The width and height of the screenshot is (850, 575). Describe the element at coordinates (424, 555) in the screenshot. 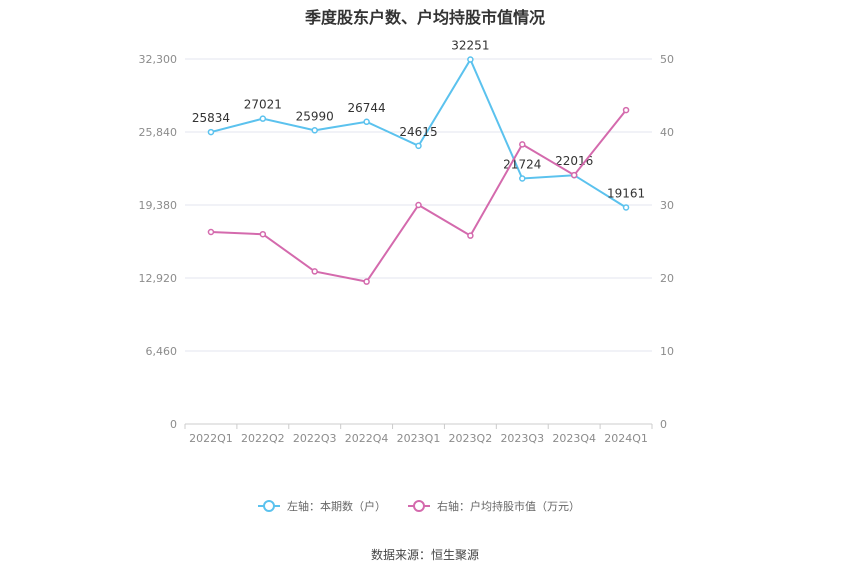

I see `data-source: 数据来源：恒生聚源` at that location.